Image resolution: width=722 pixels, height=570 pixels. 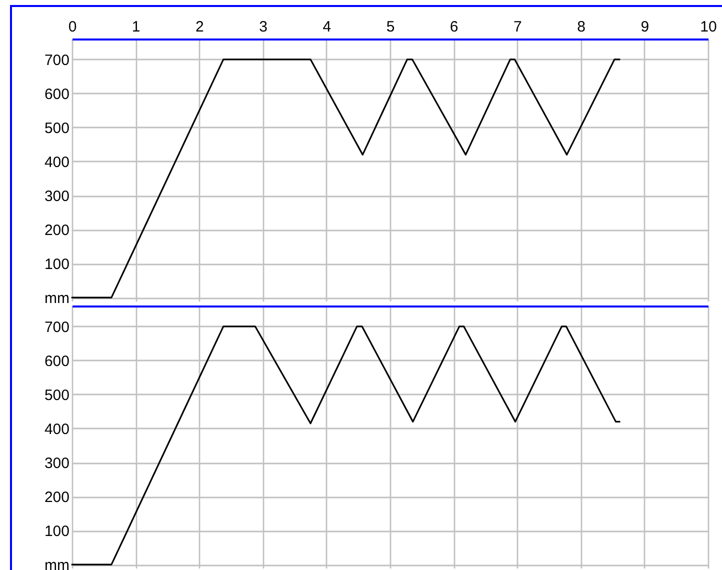 I want to click on x-tick-label: 3, so click(x=263, y=27).